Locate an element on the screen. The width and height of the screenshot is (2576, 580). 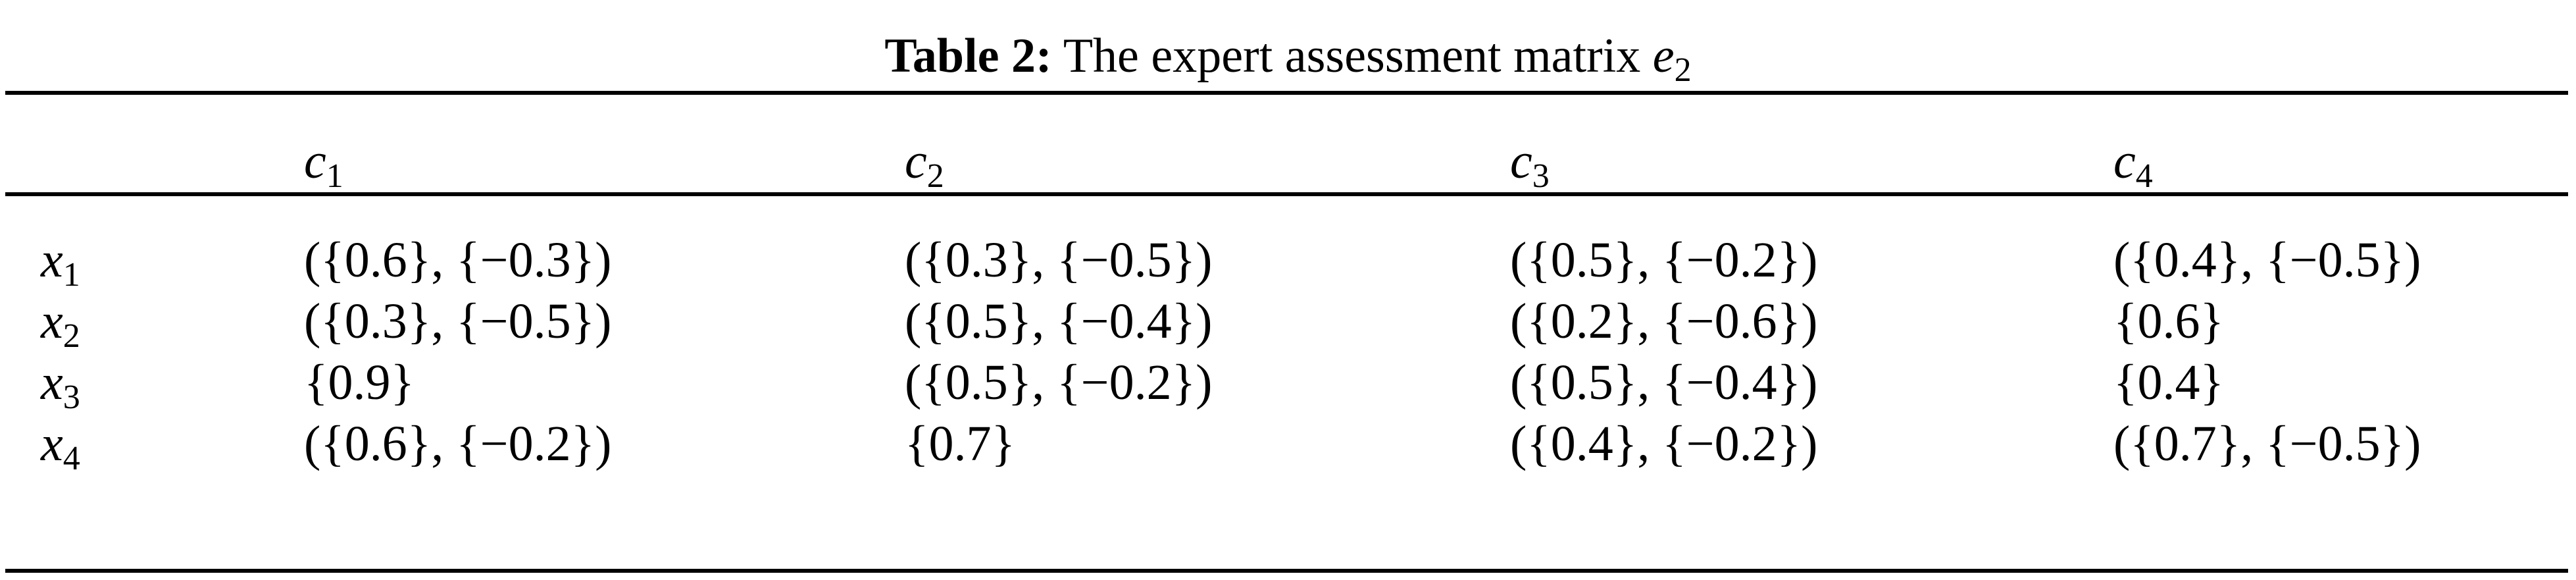
row-header: x4 is located at coordinates (60, 451).